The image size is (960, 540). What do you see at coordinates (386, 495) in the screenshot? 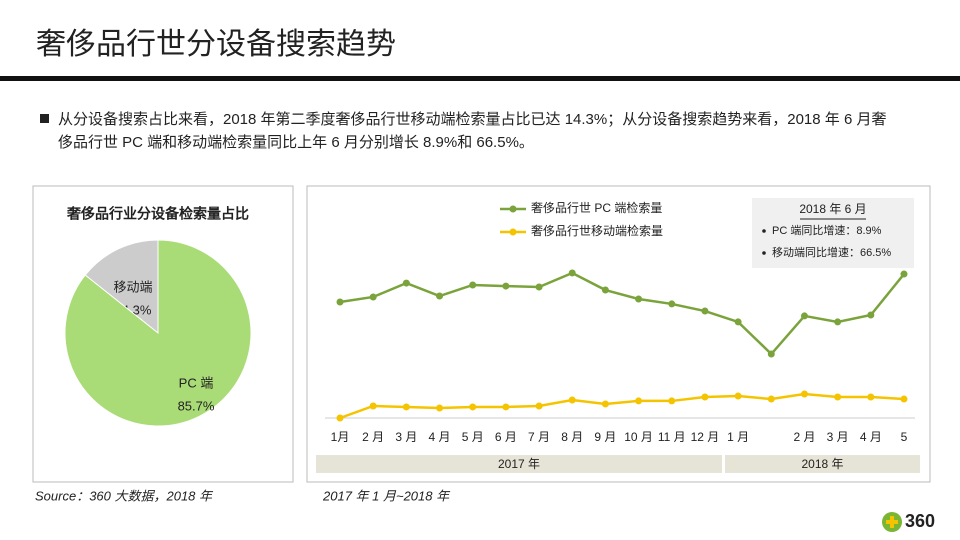
I see `period: 2017 年 1 月~2018 年` at bounding box center [386, 495].